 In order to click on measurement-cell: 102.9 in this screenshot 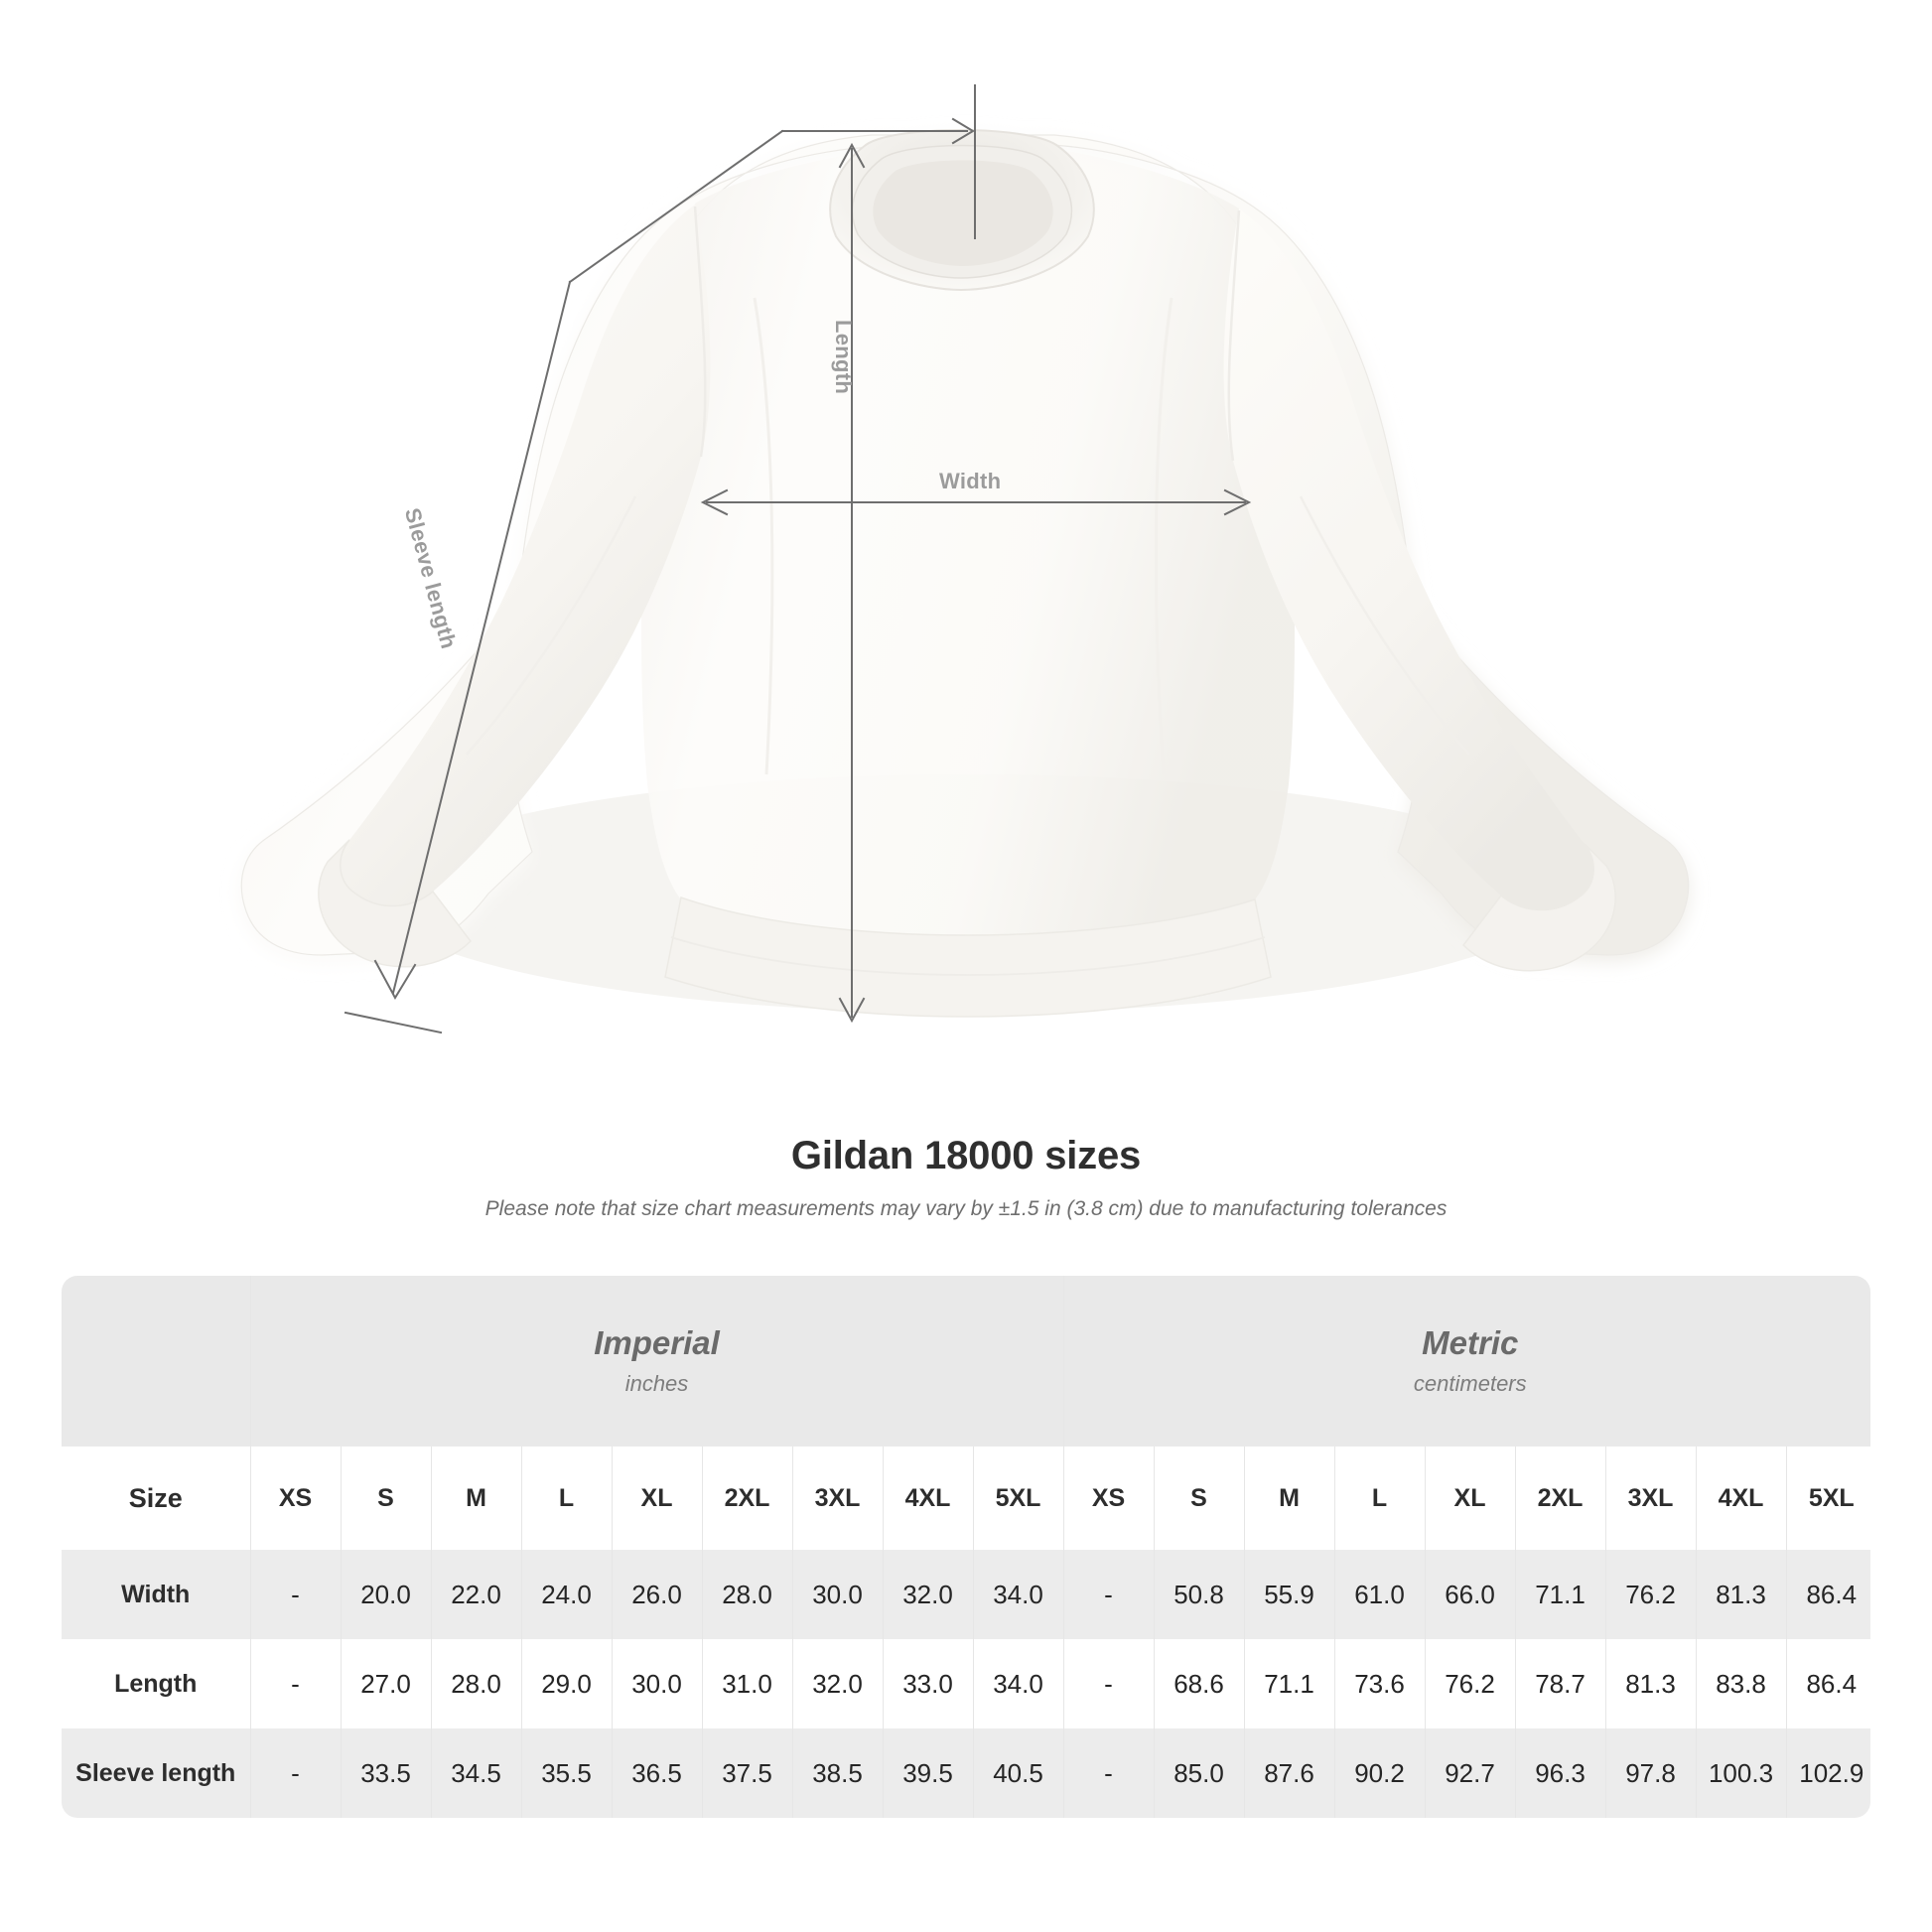, I will do `click(1828, 1773)`.